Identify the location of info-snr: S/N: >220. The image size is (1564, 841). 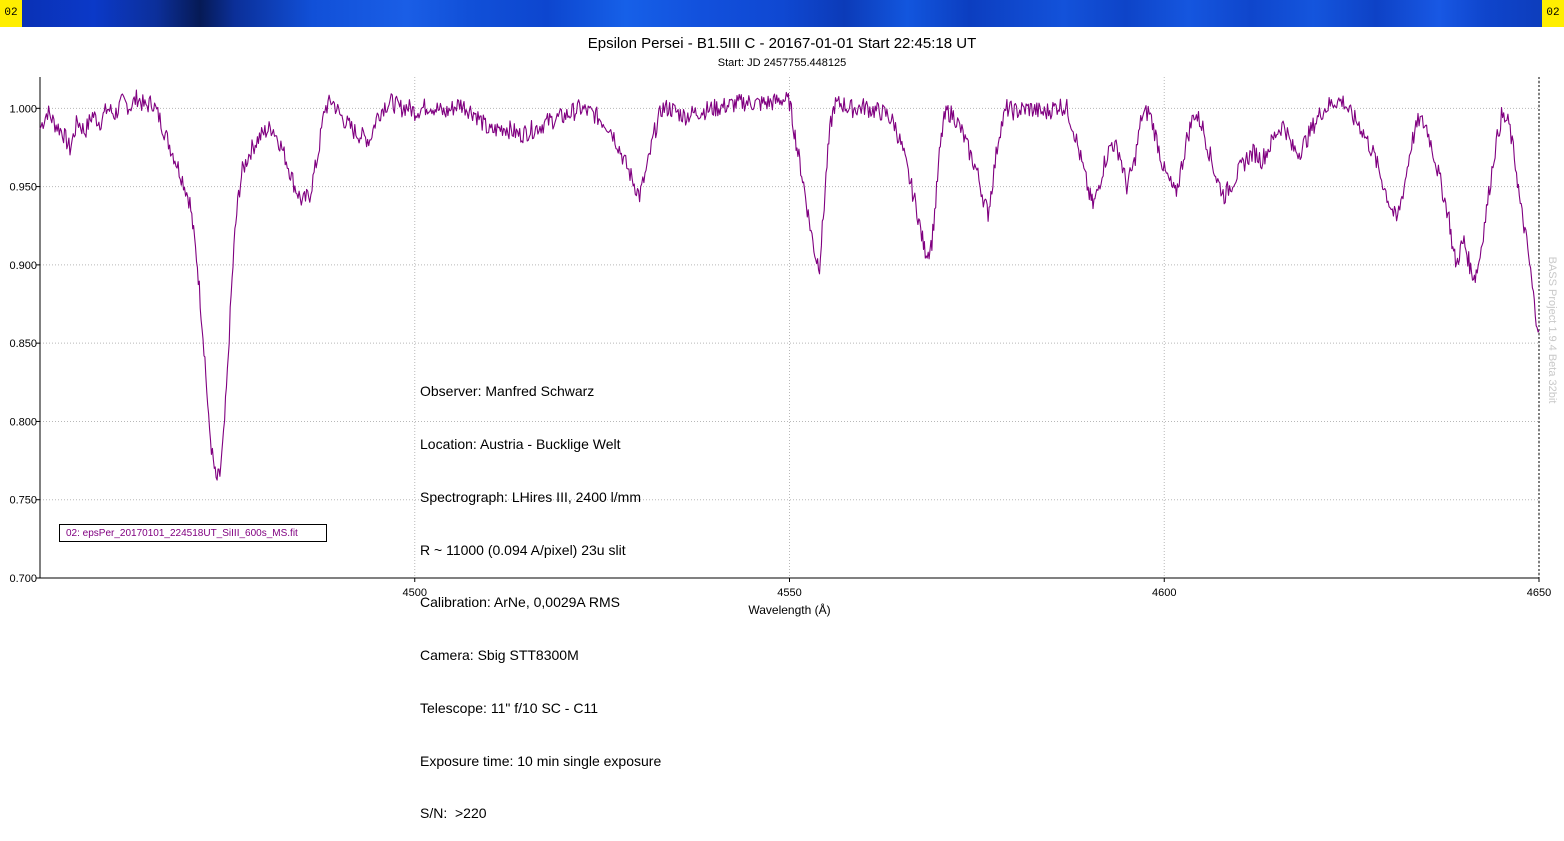
(453, 813).